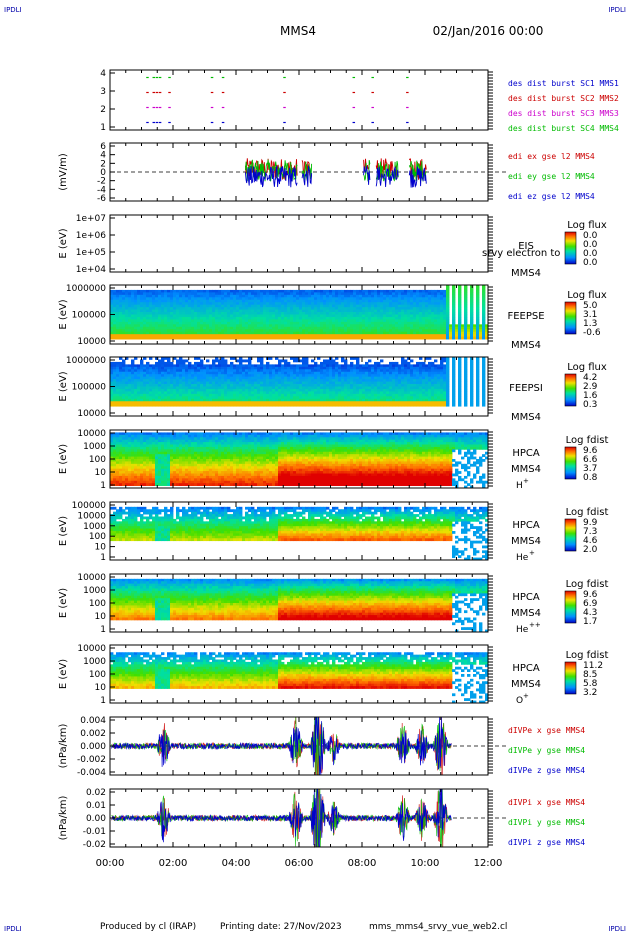  I want to click on corner-label-br: IPDLI, so click(617, 929).